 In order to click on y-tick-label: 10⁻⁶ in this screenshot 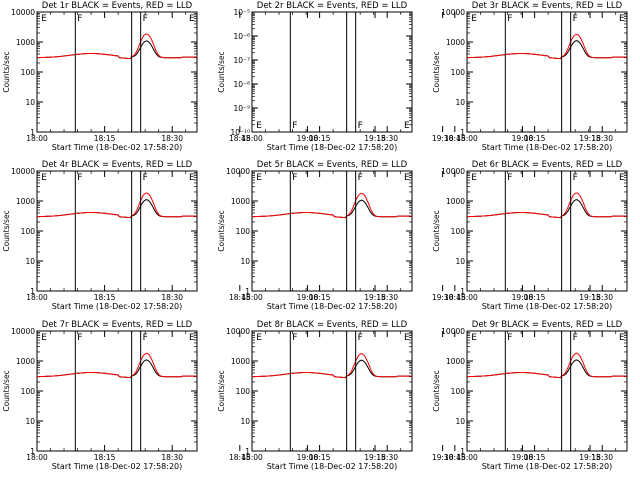, I will do `click(241, 36)`.